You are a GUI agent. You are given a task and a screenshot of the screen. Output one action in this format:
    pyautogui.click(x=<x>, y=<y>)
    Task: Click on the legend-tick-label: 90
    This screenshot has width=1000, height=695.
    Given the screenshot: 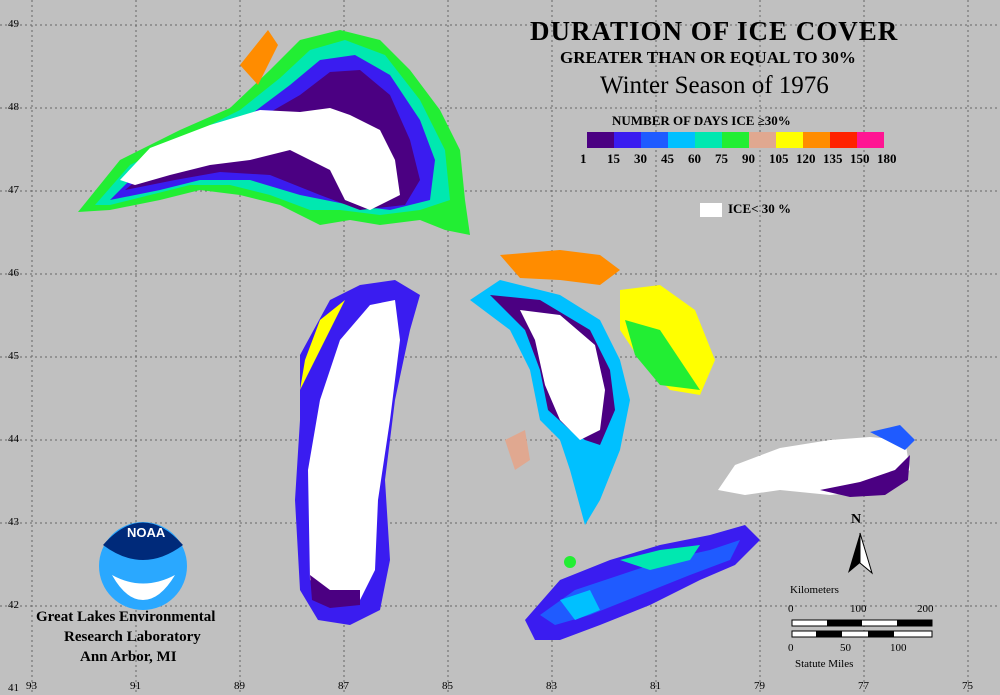 What is the action you would take?
    pyautogui.click(x=748, y=158)
    